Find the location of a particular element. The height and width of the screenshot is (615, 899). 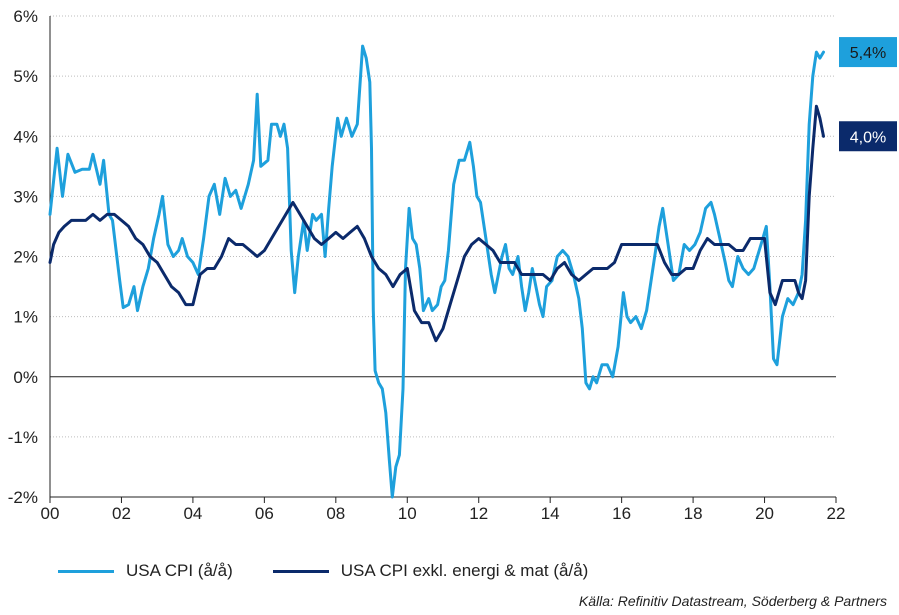

y-axis-ticks: -2% -1% 0% 1% 2% 3% 4% 5% 6% is located at coordinates (23, 257).